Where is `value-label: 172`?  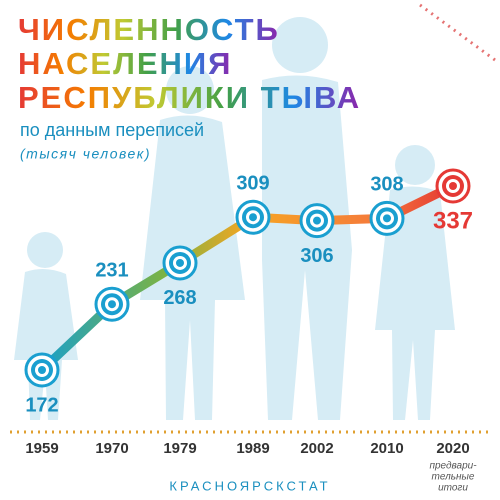
value-label: 172 is located at coordinates (41, 405).